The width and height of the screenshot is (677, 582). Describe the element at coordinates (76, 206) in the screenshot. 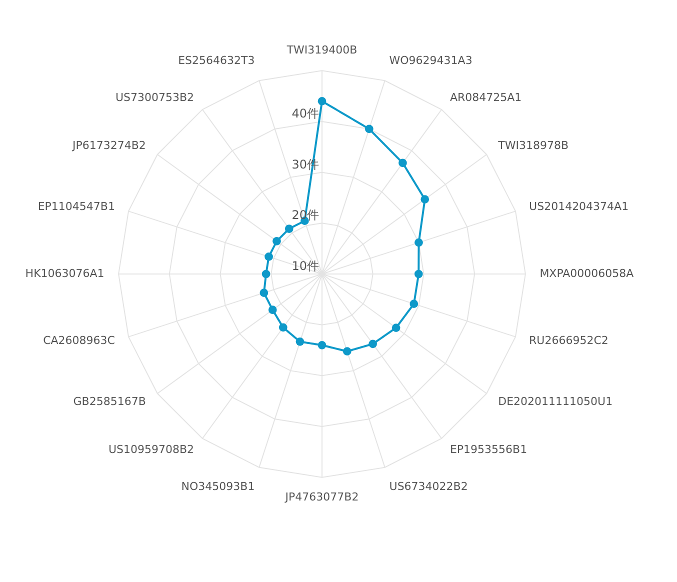

I see `spoke-label: EP1104547B1` at that location.